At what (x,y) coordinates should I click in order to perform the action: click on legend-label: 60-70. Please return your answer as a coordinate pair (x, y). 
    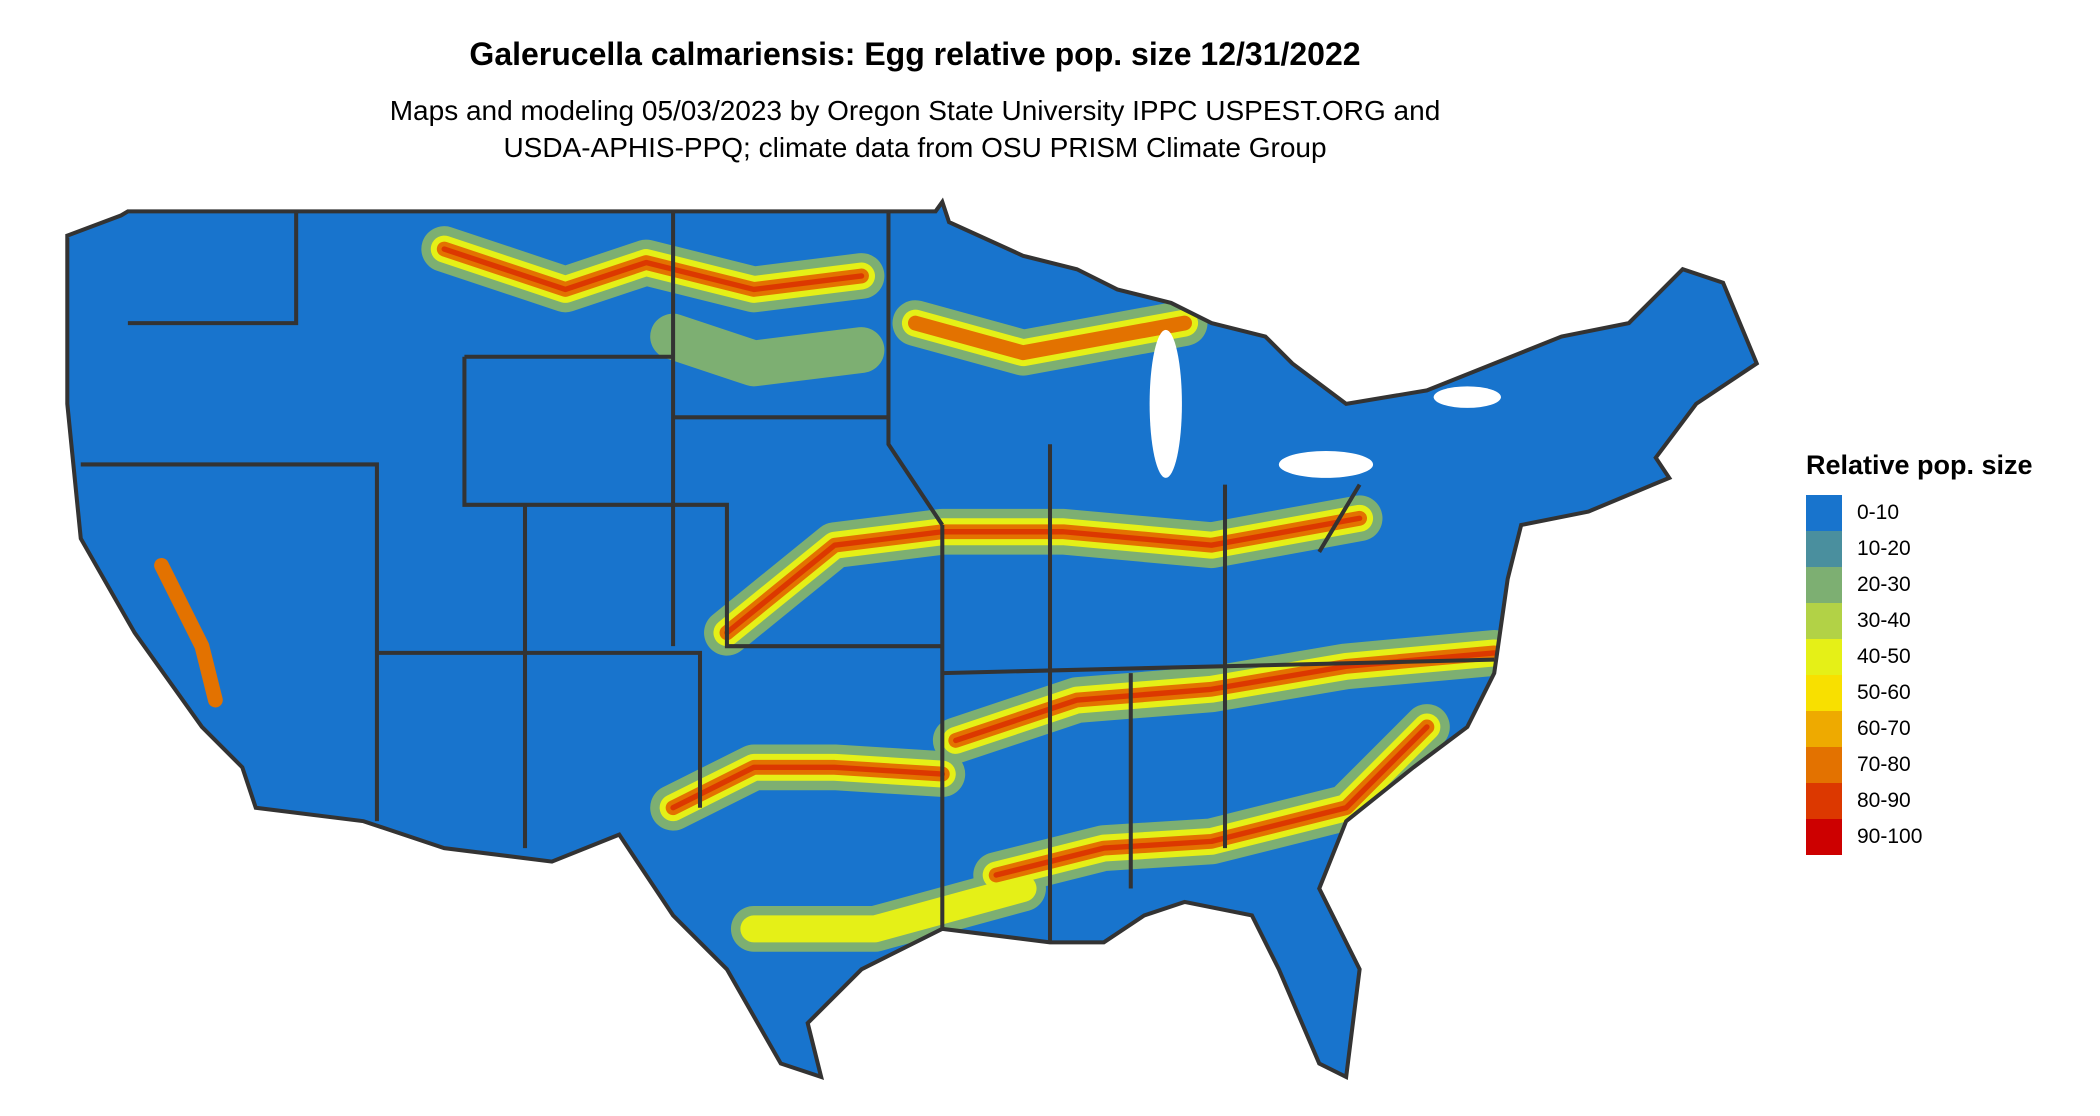
    Looking at the image, I should click on (1884, 728).